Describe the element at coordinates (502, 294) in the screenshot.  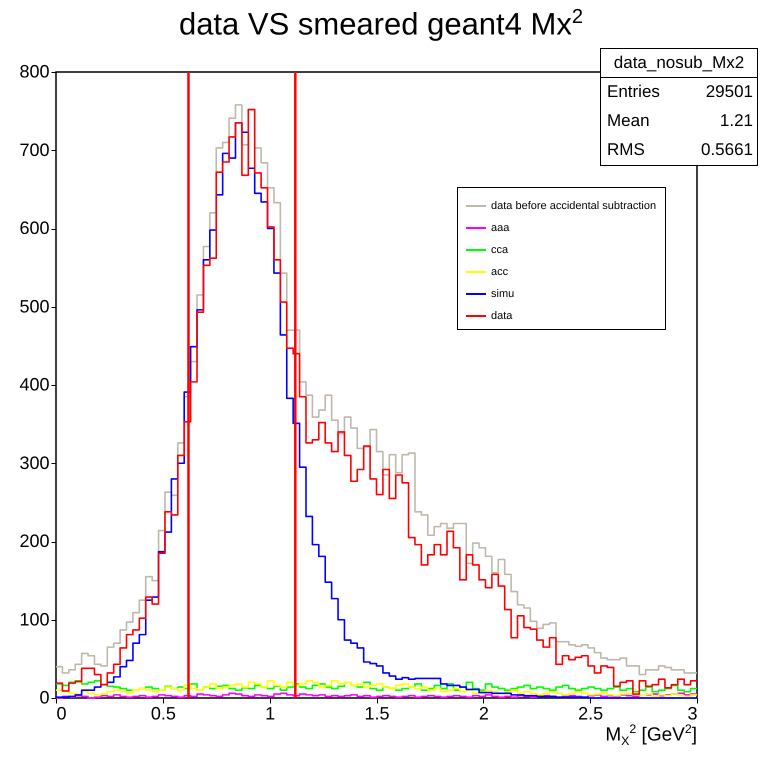
I see `legend-label: simu` at that location.